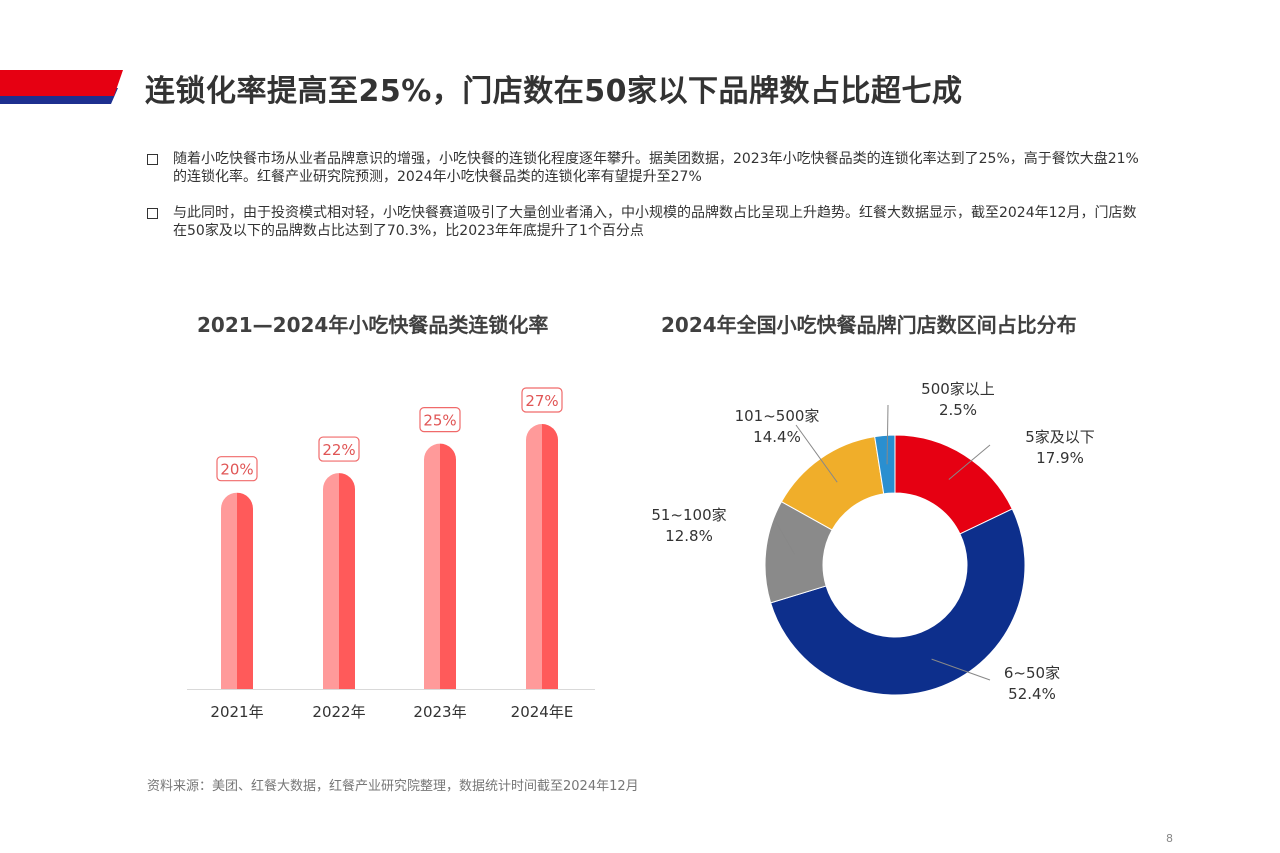 This screenshot has width=1280, height=853. I want to click on slice-value-label: 2.5%, so click(958, 410).